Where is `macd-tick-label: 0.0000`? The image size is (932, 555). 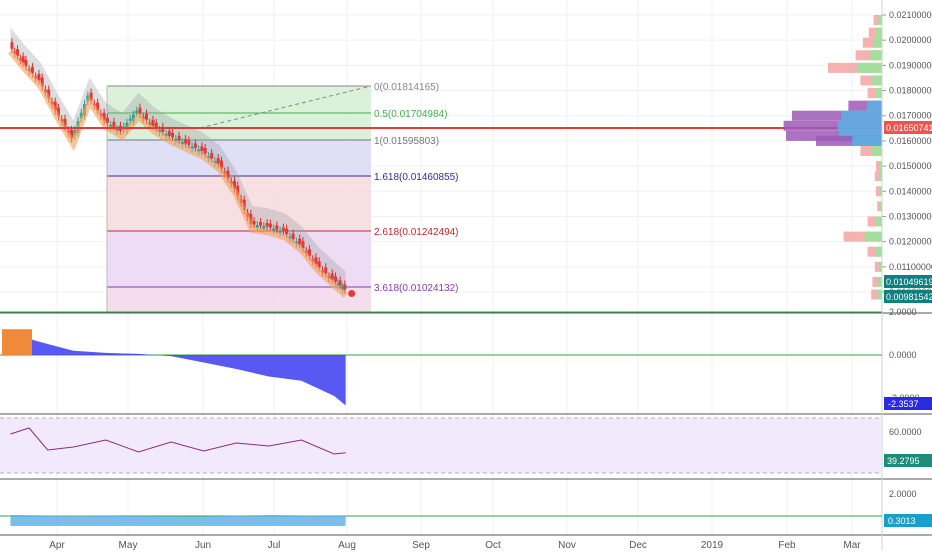
macd-tick-label: 0.0000 is located at coordinates (903, 355).